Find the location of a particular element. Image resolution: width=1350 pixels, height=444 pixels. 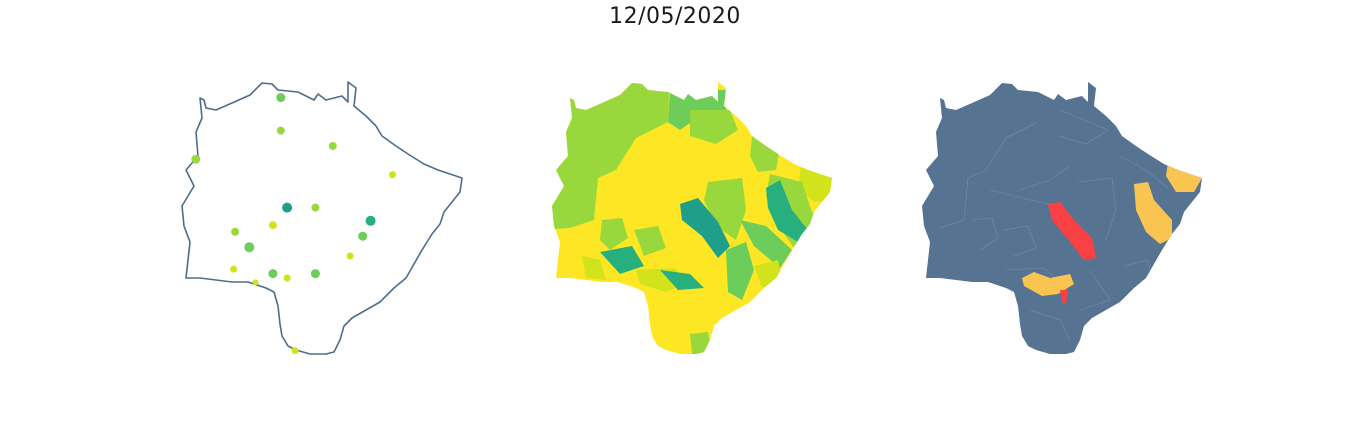

dot-d1 is located at coordinates (281, 98).